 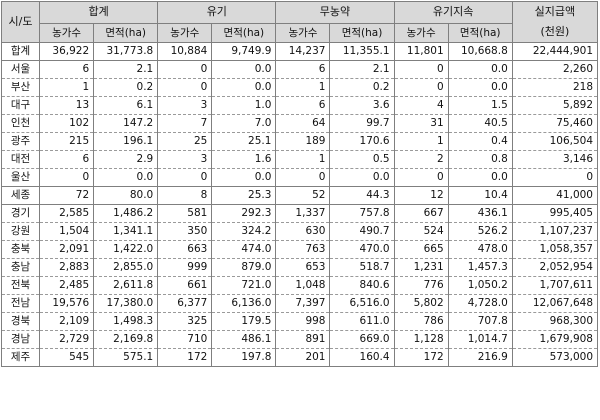 I want to click on table-cell: 581, so click(x=185, y=213).